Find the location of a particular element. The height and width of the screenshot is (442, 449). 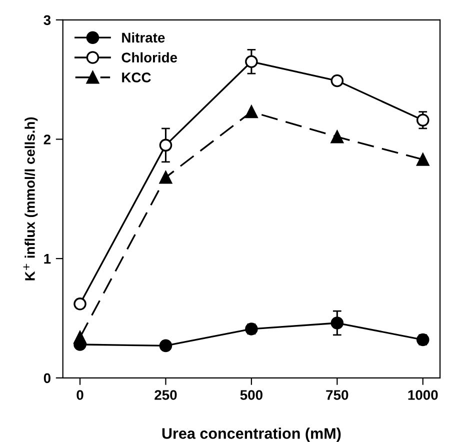

x-tick-label: 250 is located at coordinates (165, 395).